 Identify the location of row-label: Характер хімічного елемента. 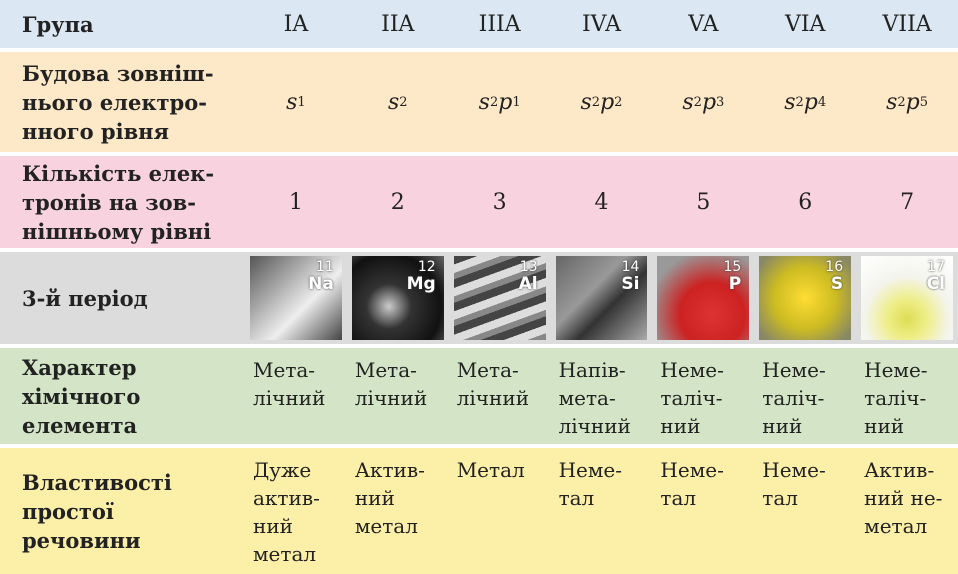
(122, 396).